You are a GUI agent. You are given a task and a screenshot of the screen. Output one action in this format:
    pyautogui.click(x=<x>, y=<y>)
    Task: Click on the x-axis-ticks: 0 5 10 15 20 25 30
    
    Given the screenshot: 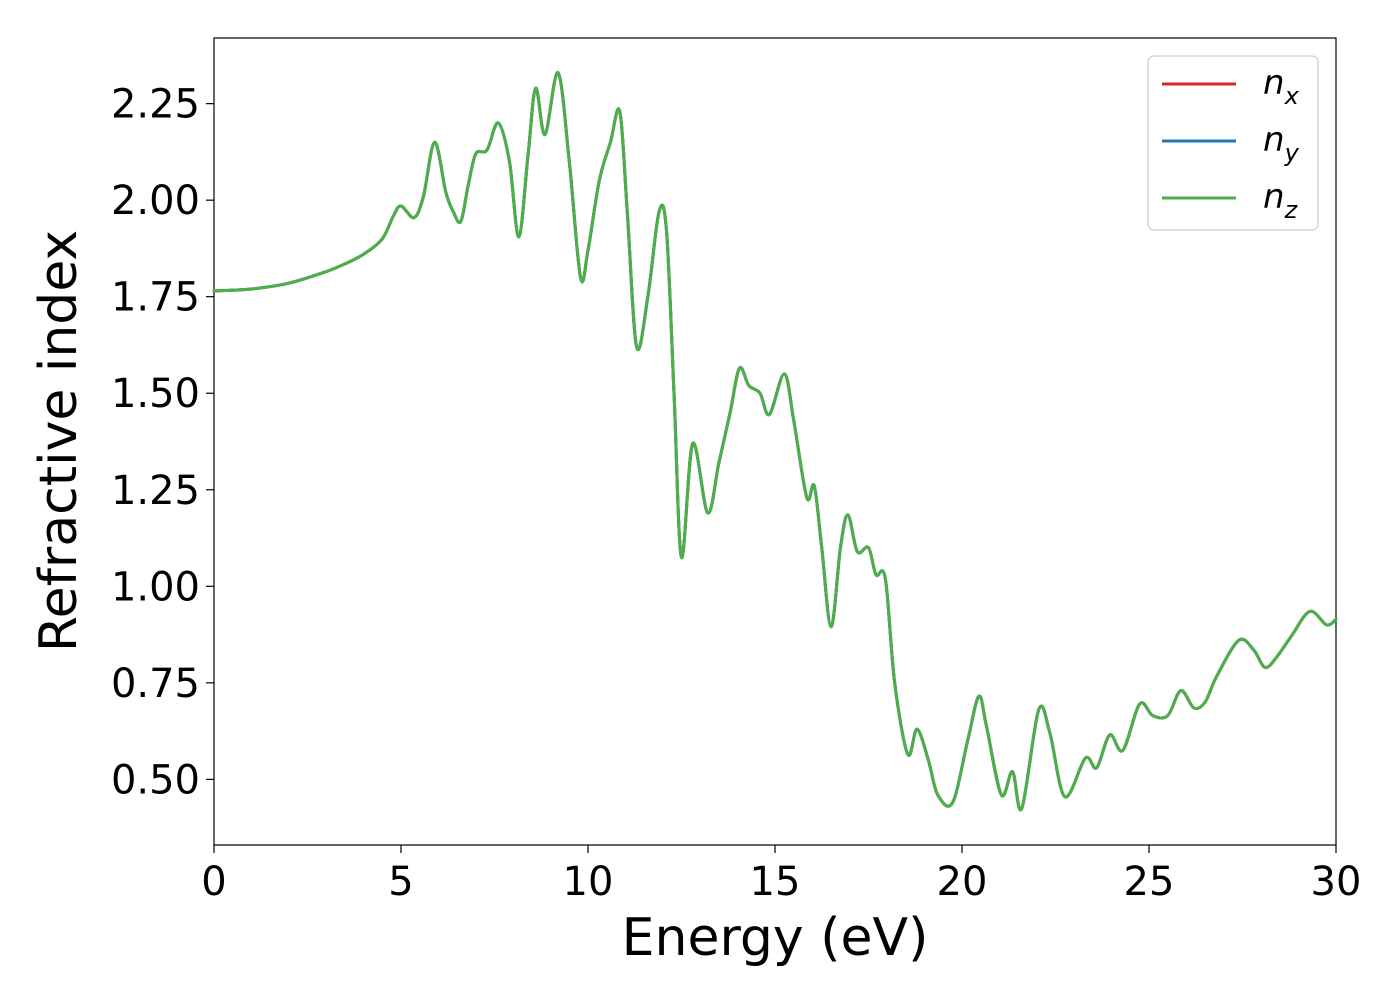 What is the action you would take?
    pyautogui.click(x=781, y=875)
    